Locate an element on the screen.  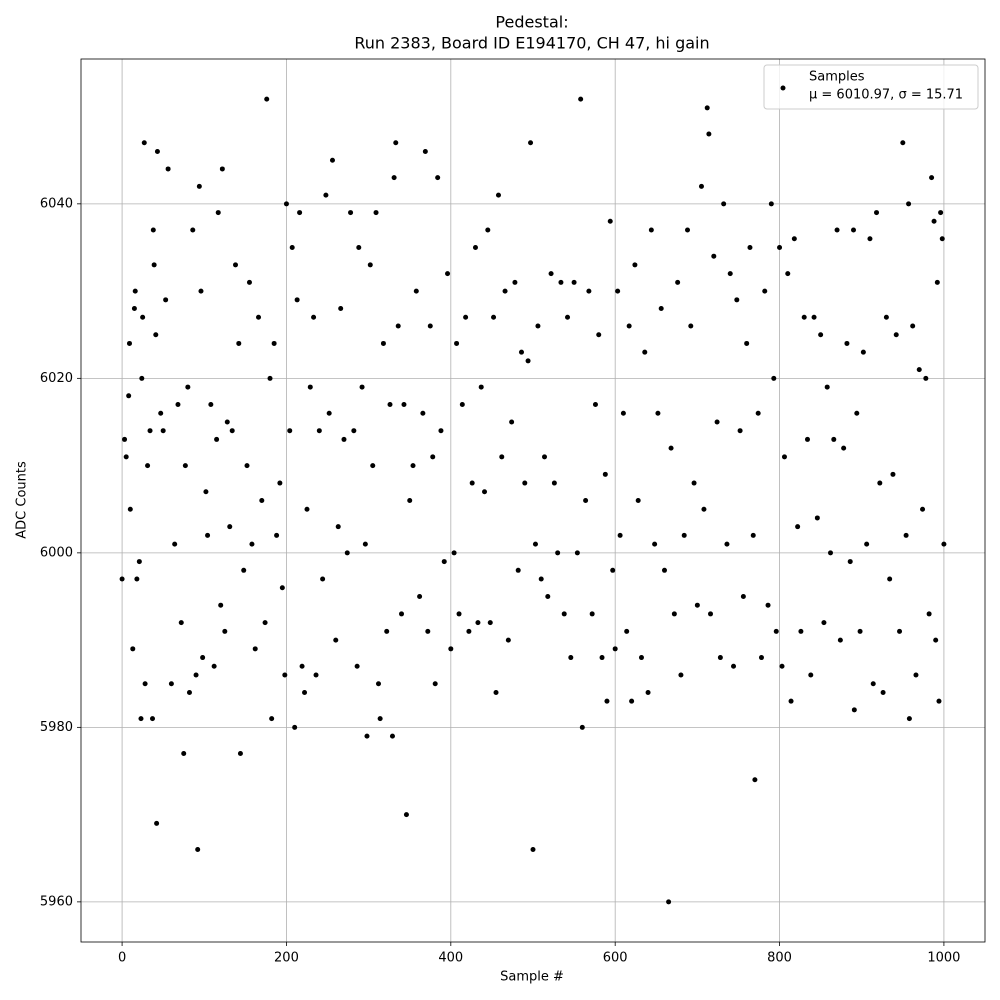
chart-title: Pedestal: is located at coordinates (531, 22).